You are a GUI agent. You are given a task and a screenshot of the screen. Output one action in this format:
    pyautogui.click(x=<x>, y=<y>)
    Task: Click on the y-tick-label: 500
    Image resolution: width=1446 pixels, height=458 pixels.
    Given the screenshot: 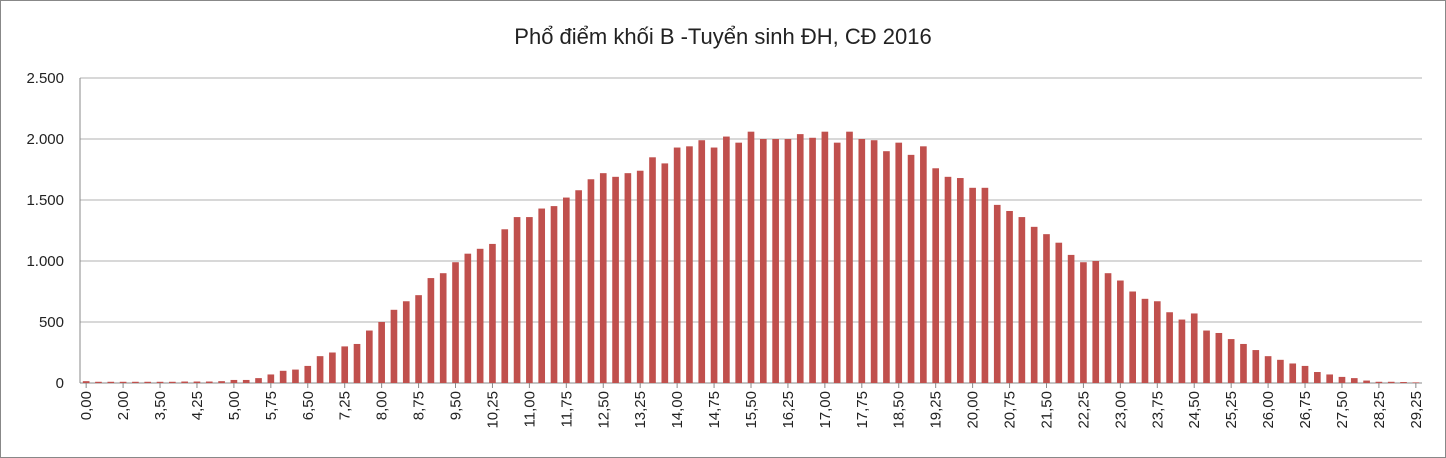 What is the action you would take?
    pyautogui.click(x=51, y=322)
    